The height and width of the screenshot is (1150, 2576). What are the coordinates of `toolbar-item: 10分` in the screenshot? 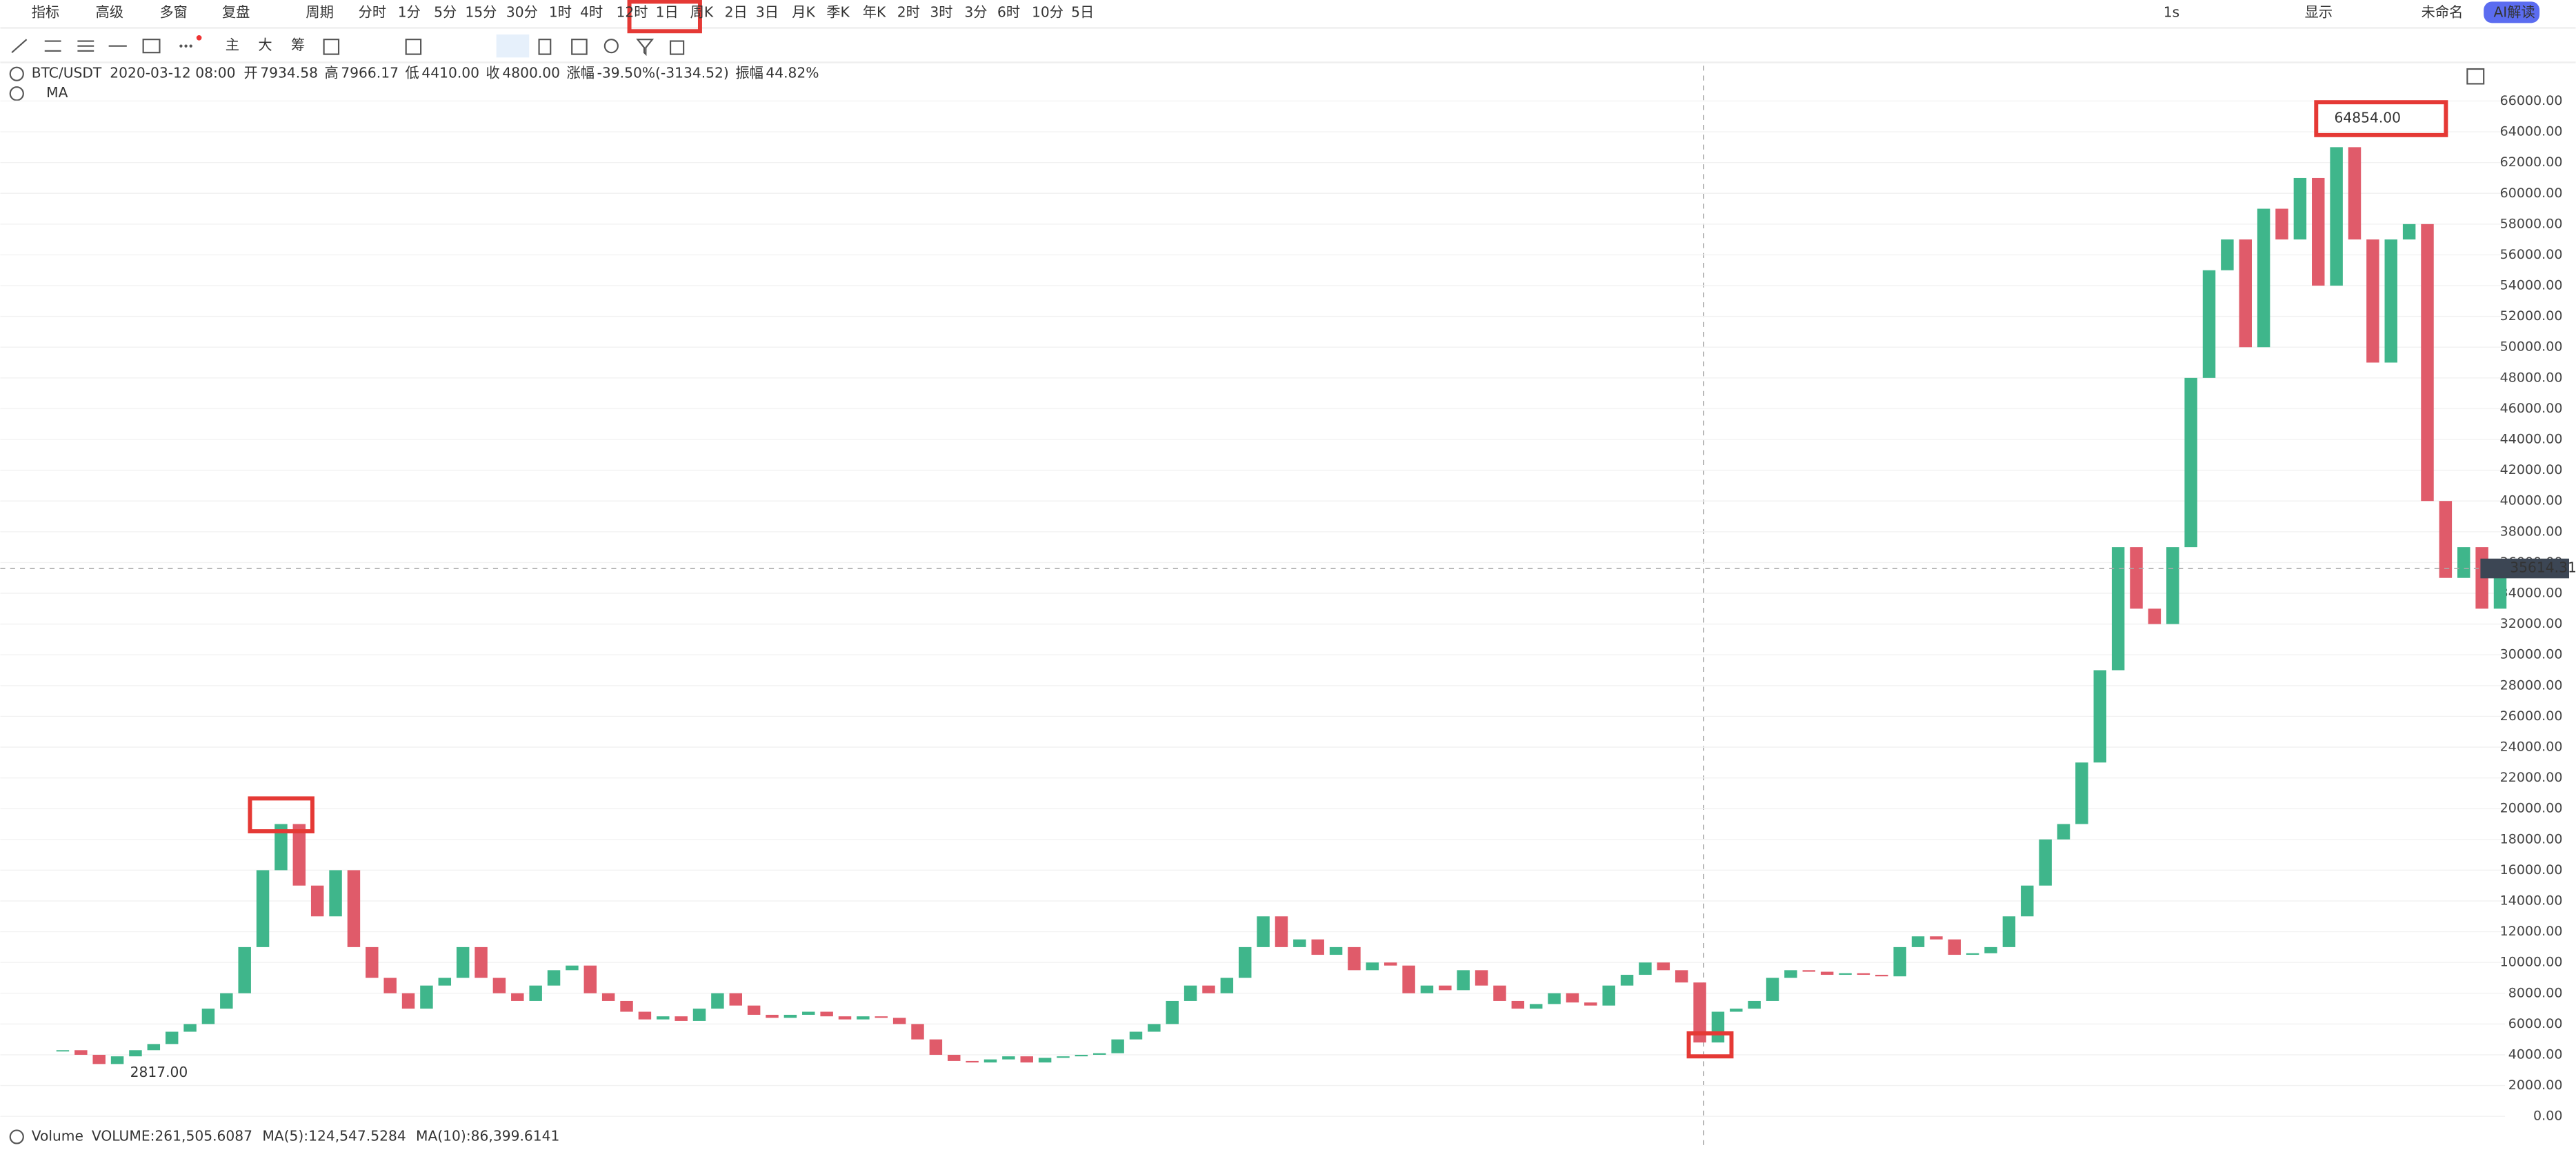 It's located at (1048, 12).